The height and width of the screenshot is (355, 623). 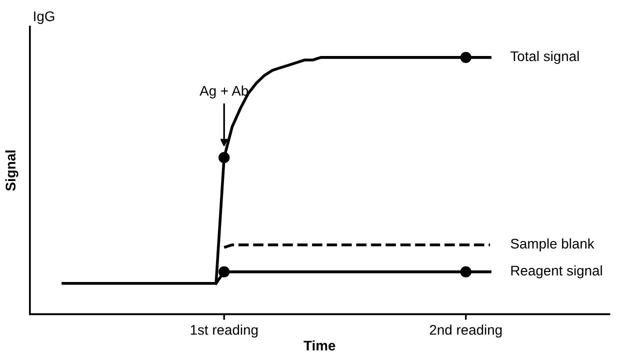 I want to click on series-label: Reagent signal, so click(x=556, y=271).